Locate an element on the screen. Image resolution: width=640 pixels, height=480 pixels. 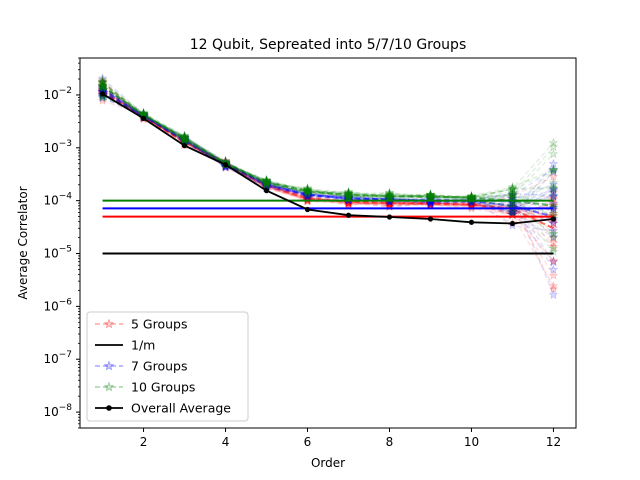
y-tick-label: 10⁻⁴ is located at coordinates (57, 200).